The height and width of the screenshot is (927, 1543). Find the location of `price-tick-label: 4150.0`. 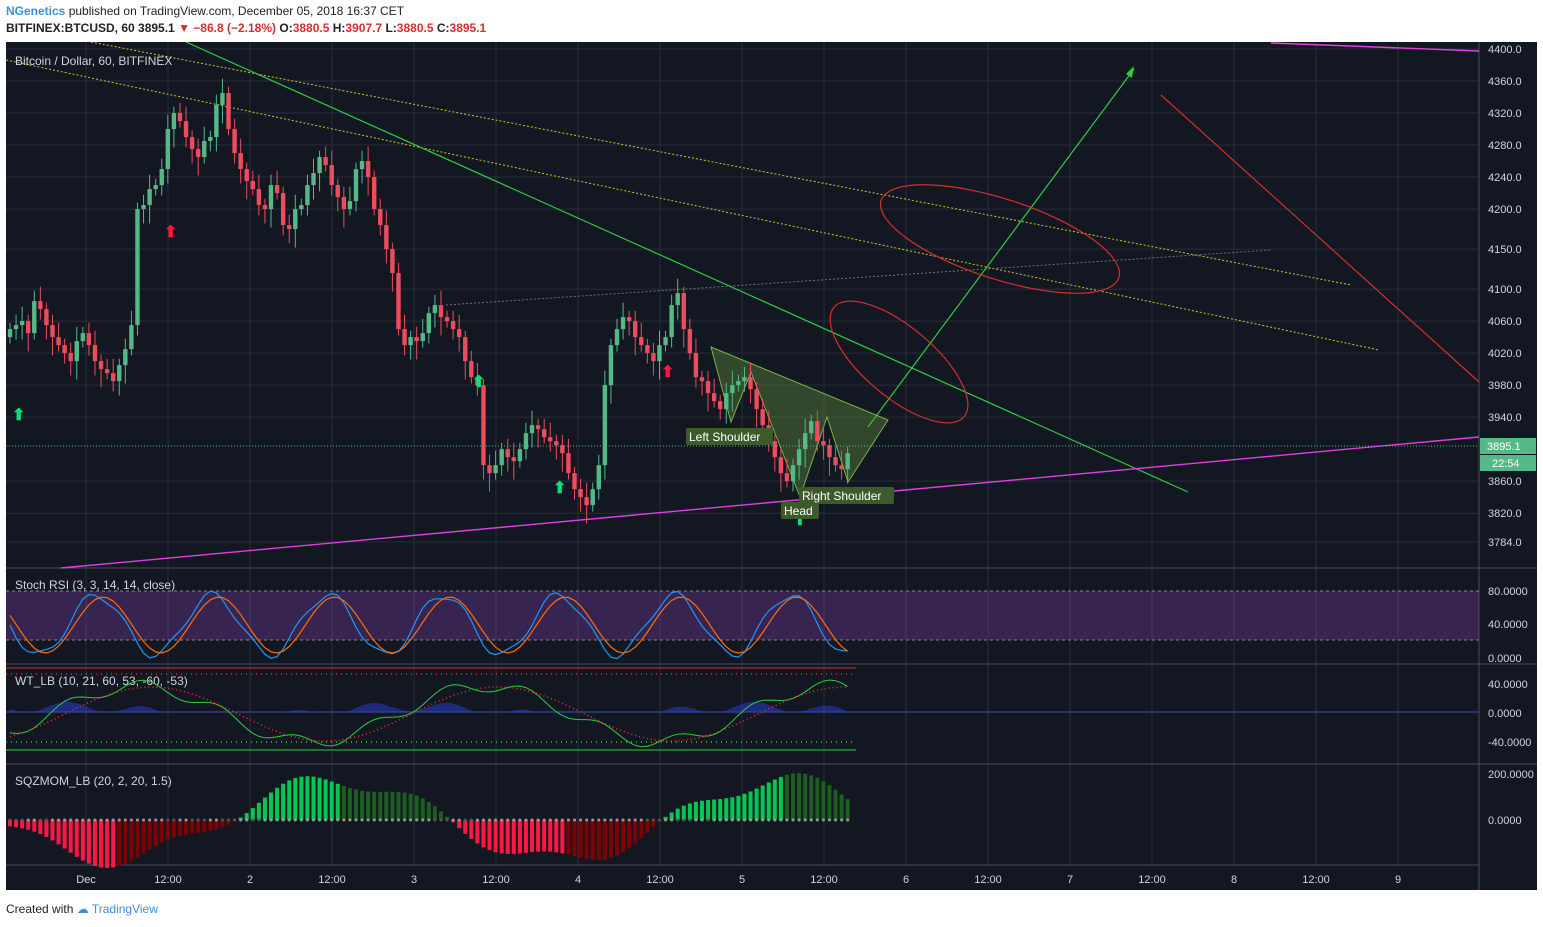

price-tick-label: 4150.0 is located at coordinates (1505, 250).